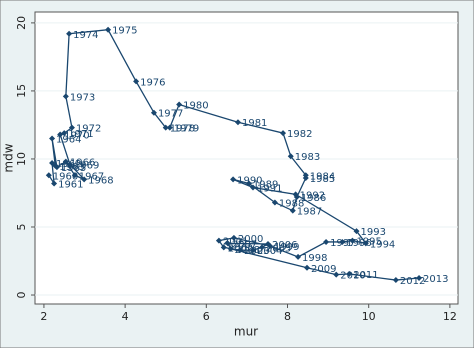  Describe the element at coordinates (152, 82) in the screenshot. I see `point-label: 1976` at that location.